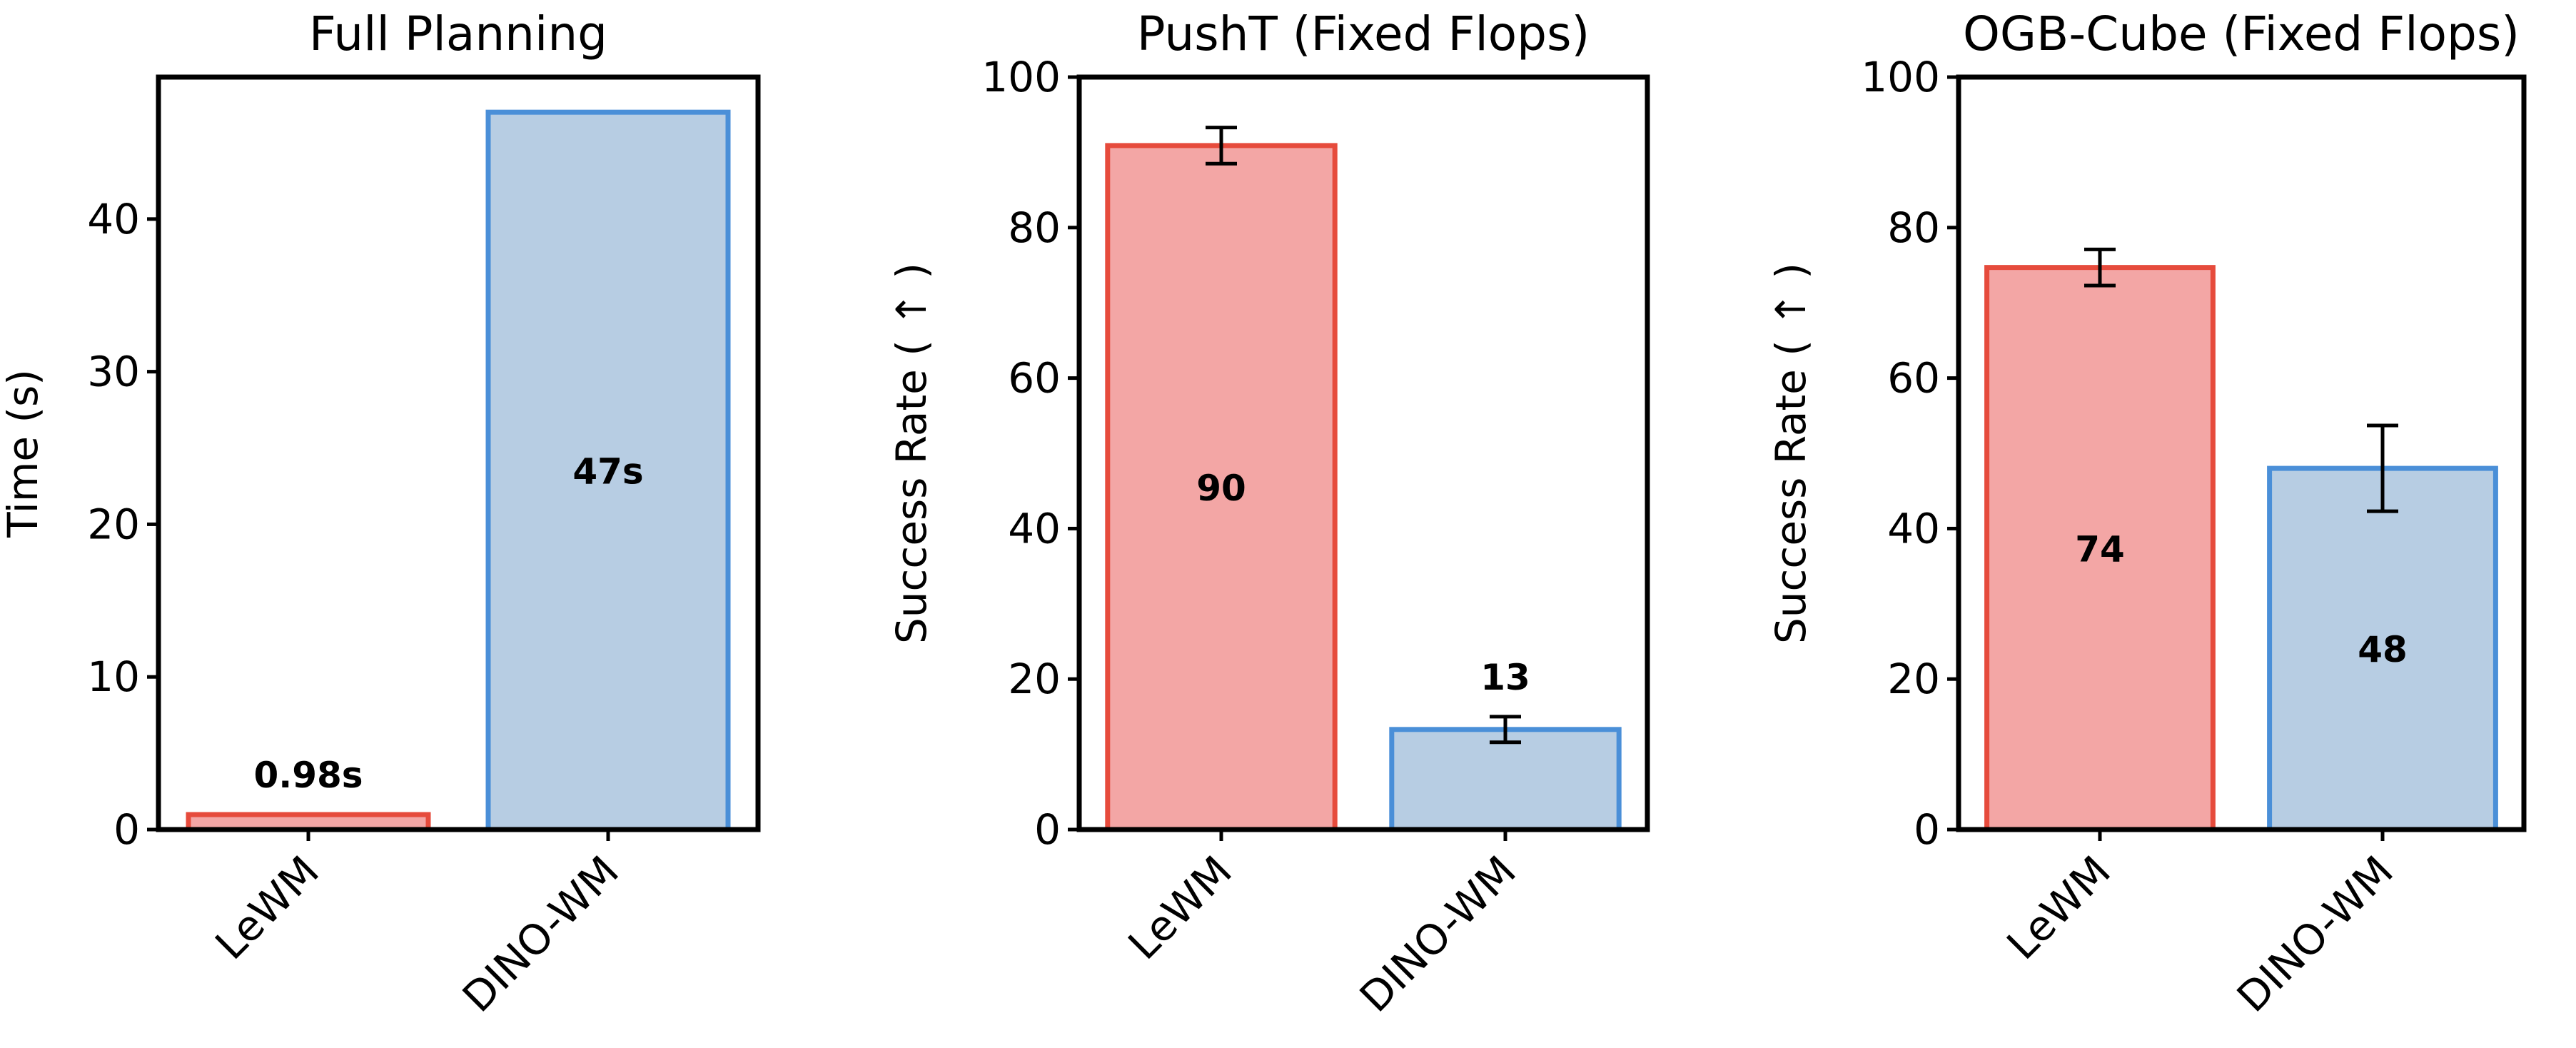 Image resolution: width=2576 pixels, height=1048 pixels. What do you see at coordinates (458, 33) in the screenshot?
I see `panel-title: Full Planning` at bounding box center [458, 33].